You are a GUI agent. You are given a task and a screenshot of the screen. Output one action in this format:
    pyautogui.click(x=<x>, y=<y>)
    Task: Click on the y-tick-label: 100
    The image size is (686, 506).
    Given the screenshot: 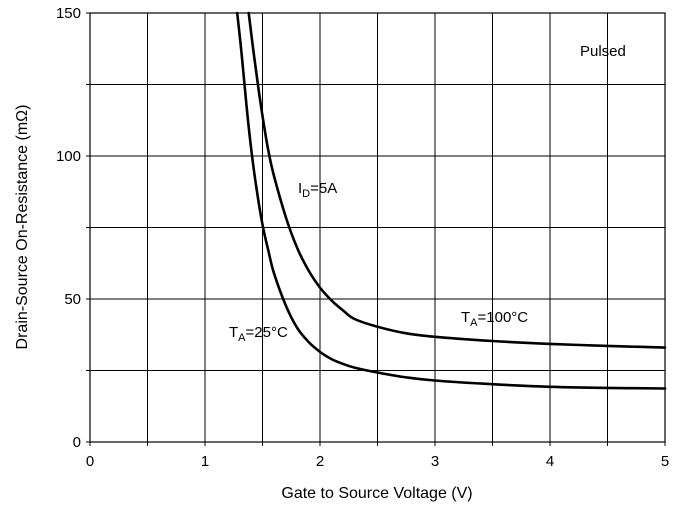 What is the action you would take?
    pyautogui.click(x=68, y=156)
    